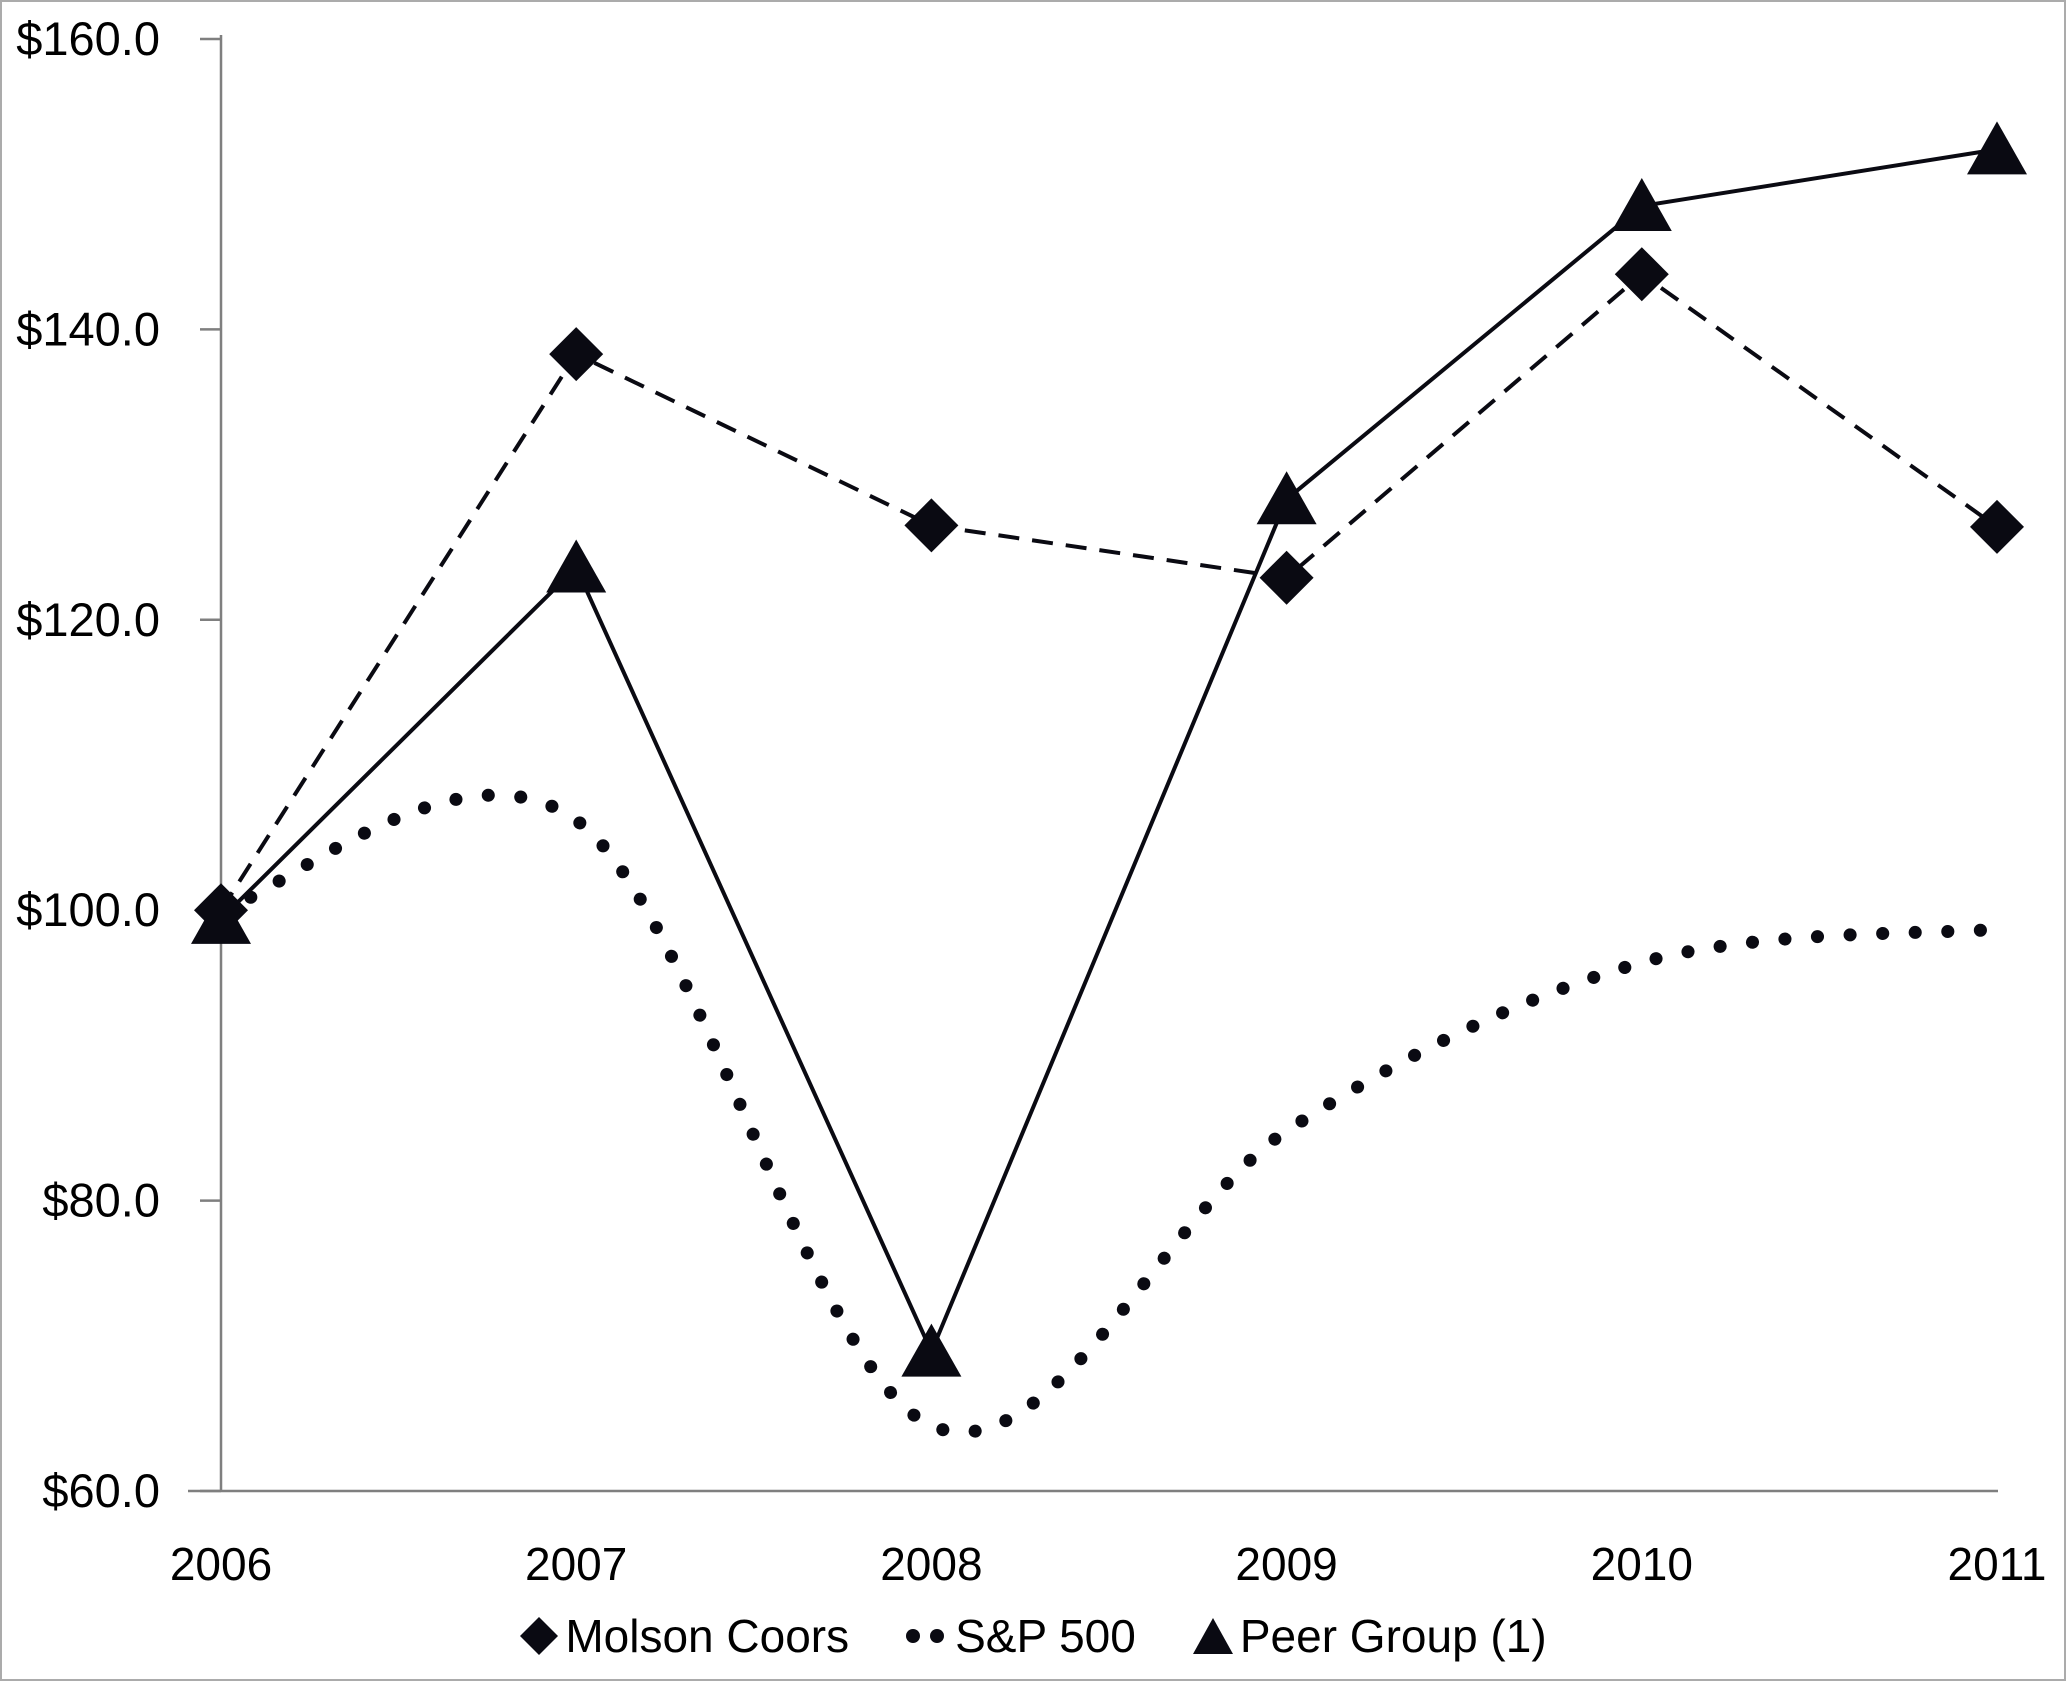 The image size is (2066, 1681). Describe the element at coordinates (1642, 1564) in the screenshot. I see `x-tick-label: 2010` at that location.